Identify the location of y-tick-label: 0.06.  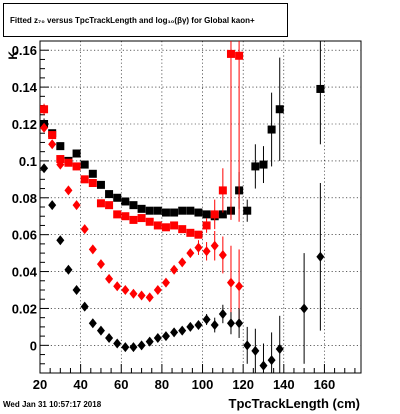
(24, 235).